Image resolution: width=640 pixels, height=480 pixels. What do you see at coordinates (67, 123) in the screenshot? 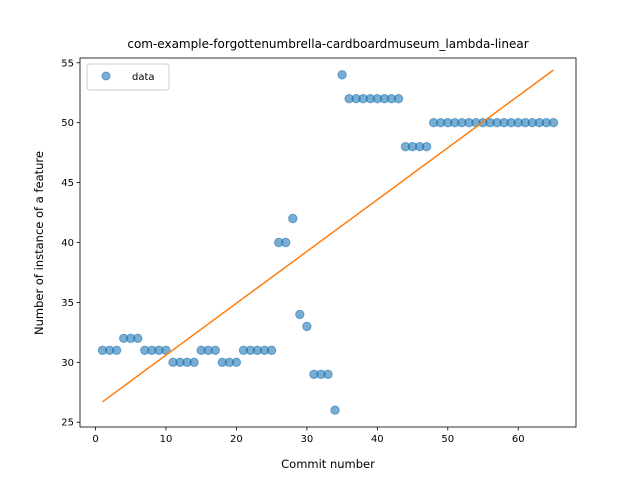
I see `y-tick-label: 50` at bounding box center [67, 123].